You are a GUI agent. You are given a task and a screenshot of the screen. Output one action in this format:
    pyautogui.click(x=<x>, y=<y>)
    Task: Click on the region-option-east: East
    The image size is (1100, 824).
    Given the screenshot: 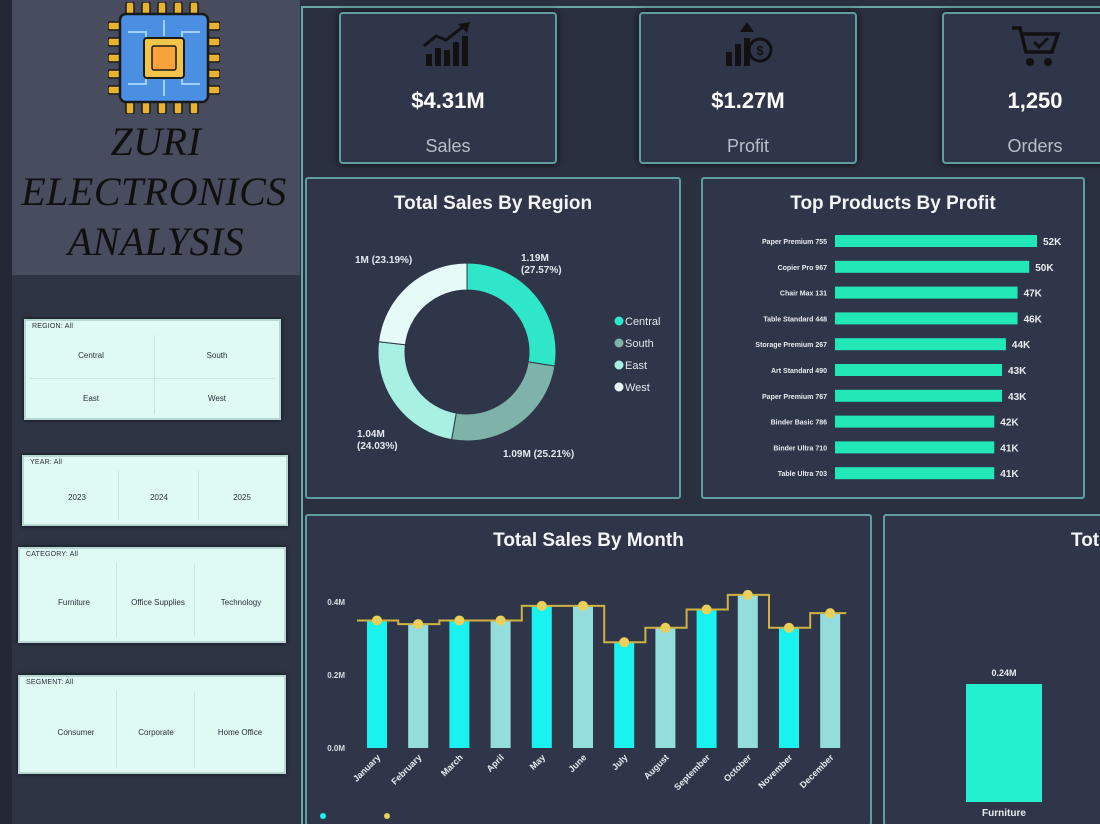 What is the action you would take?
    pyautogui.click(x=90, y=398)
    